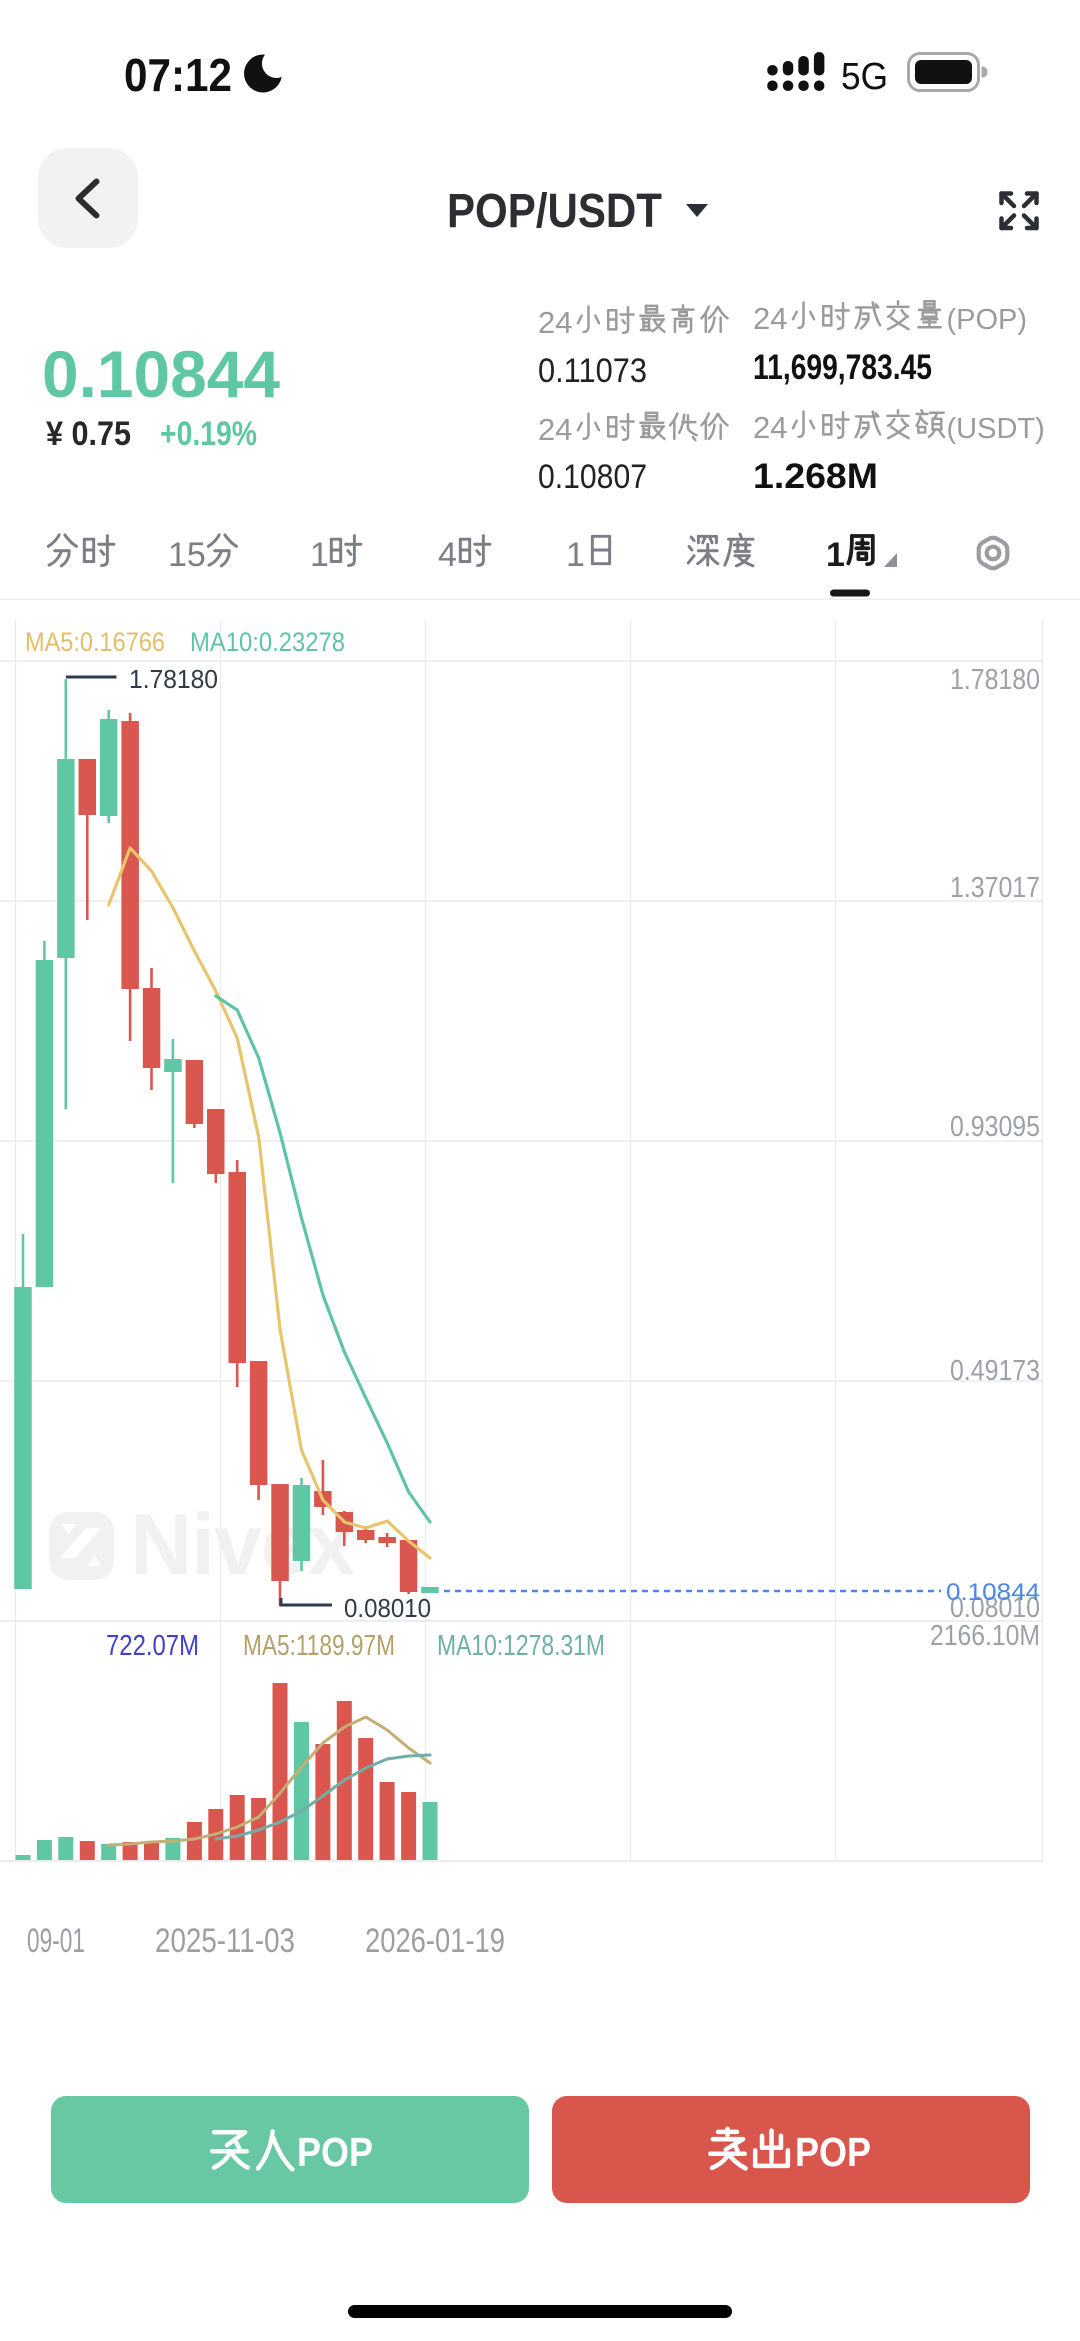 This screenshot has width=1080, height=2341. I want to click on svg-text: 0.49173, so click(995, 1371).